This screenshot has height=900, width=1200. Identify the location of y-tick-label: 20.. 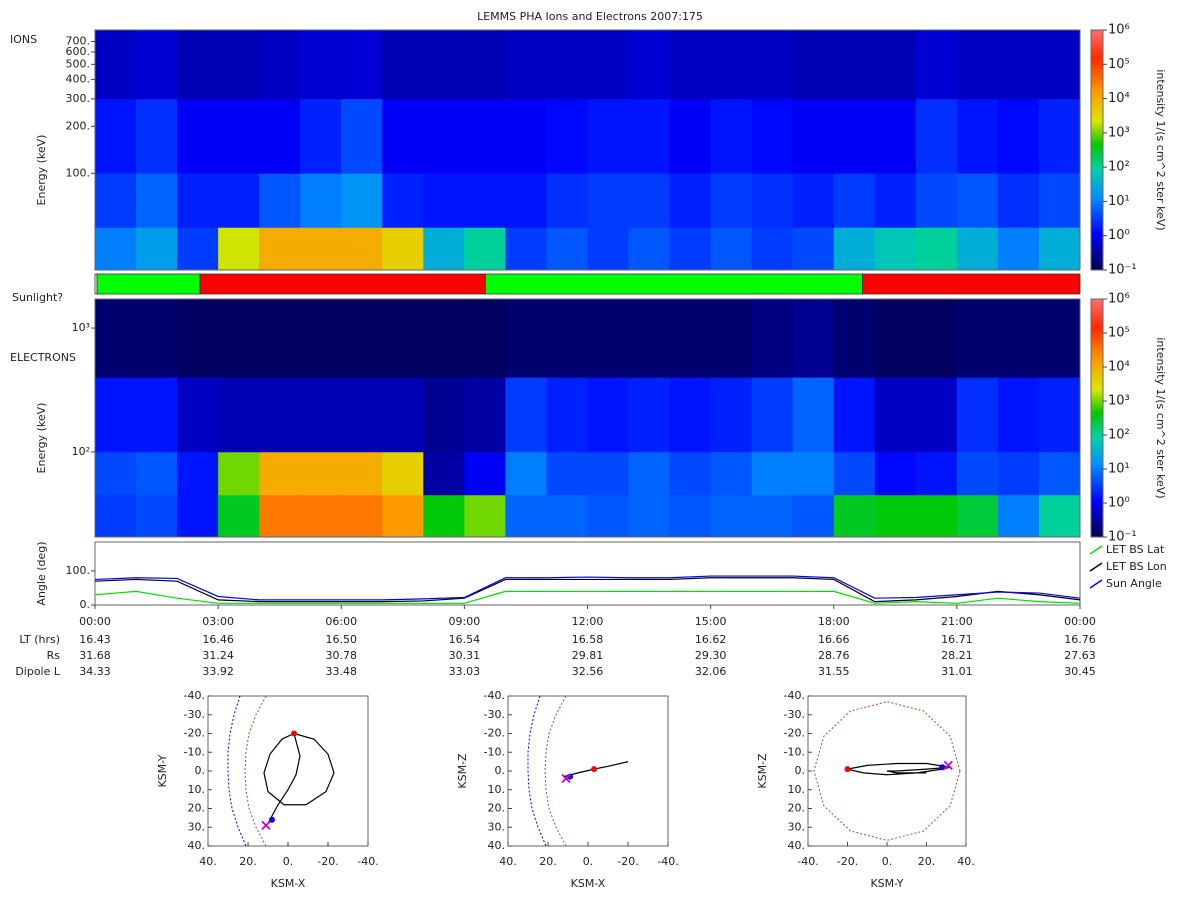
(197, 808).